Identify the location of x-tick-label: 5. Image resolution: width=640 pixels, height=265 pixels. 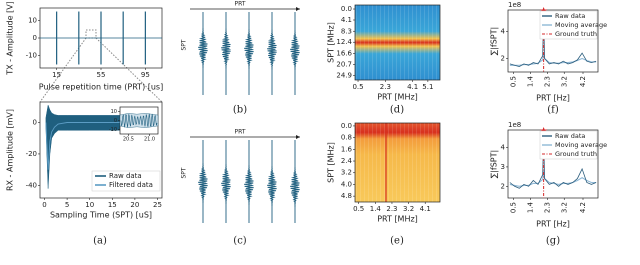
(67, 205).